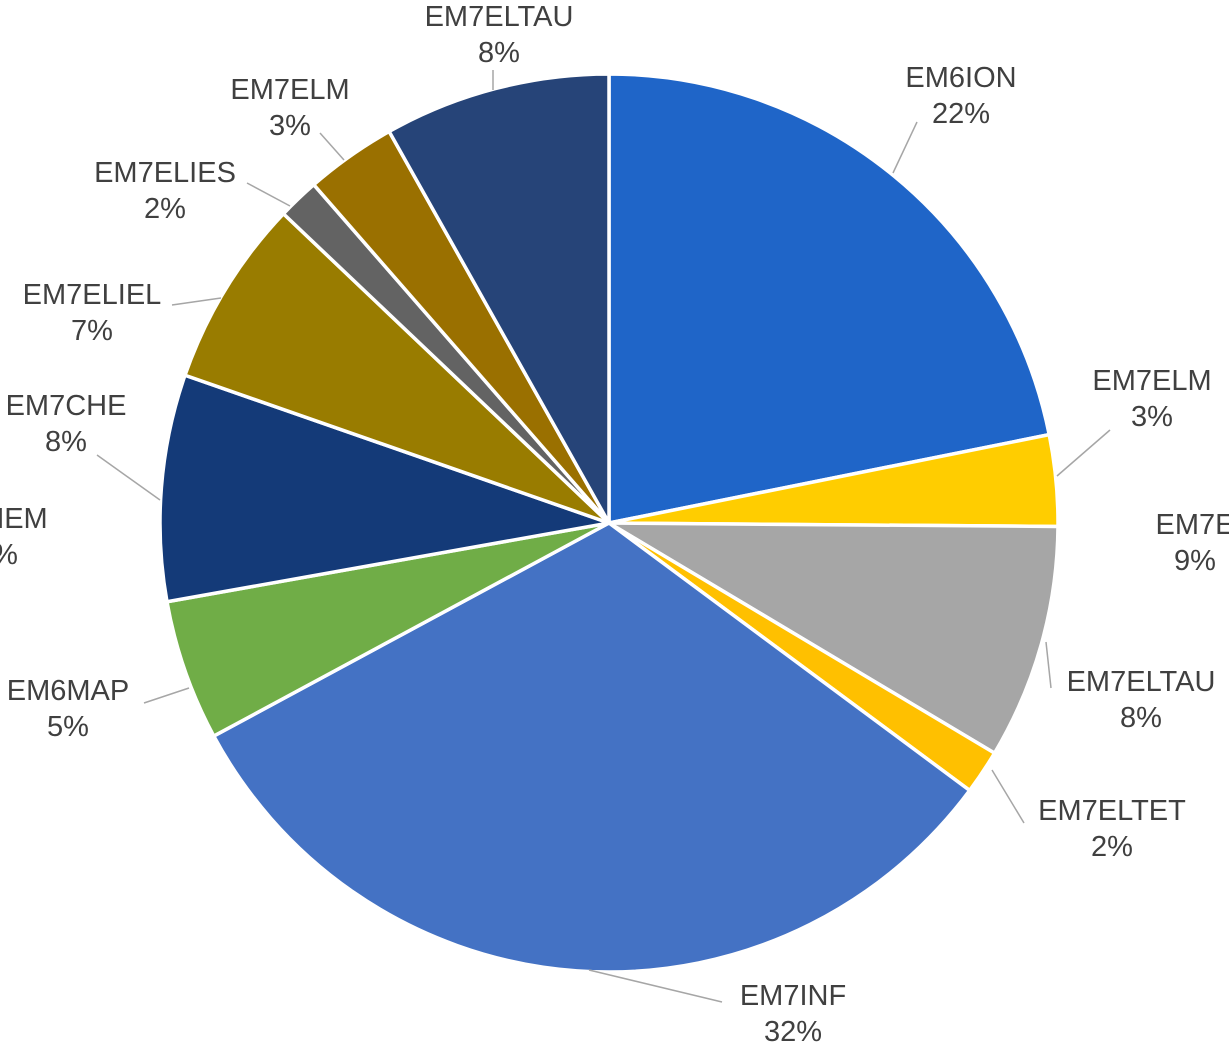 Image resolution: width=1229 pixels, height=1050 pixels. Describe the element at coordinates (499, 298) in the screenshot. I see `pie-slice-em7eltau` at that location.